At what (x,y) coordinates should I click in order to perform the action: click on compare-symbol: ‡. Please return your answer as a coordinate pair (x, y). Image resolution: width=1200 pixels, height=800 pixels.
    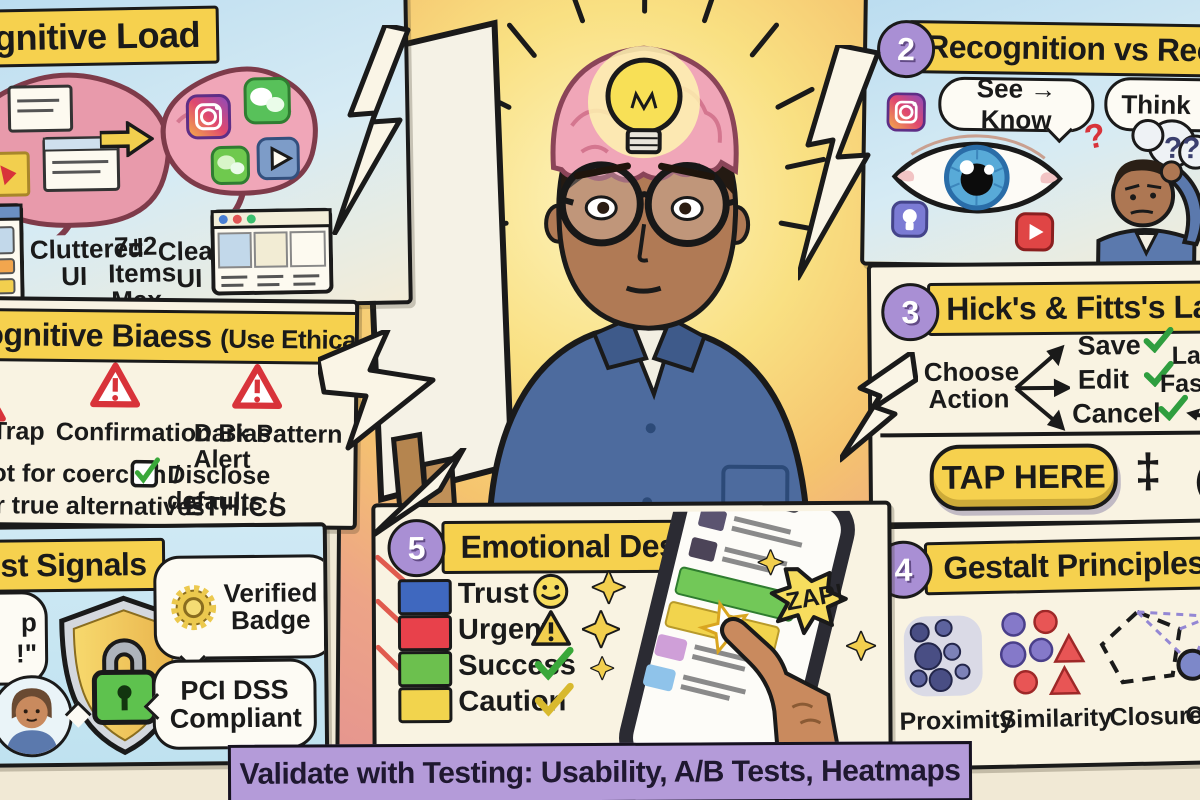
    Looking at the image, I should click on (1148, 471).